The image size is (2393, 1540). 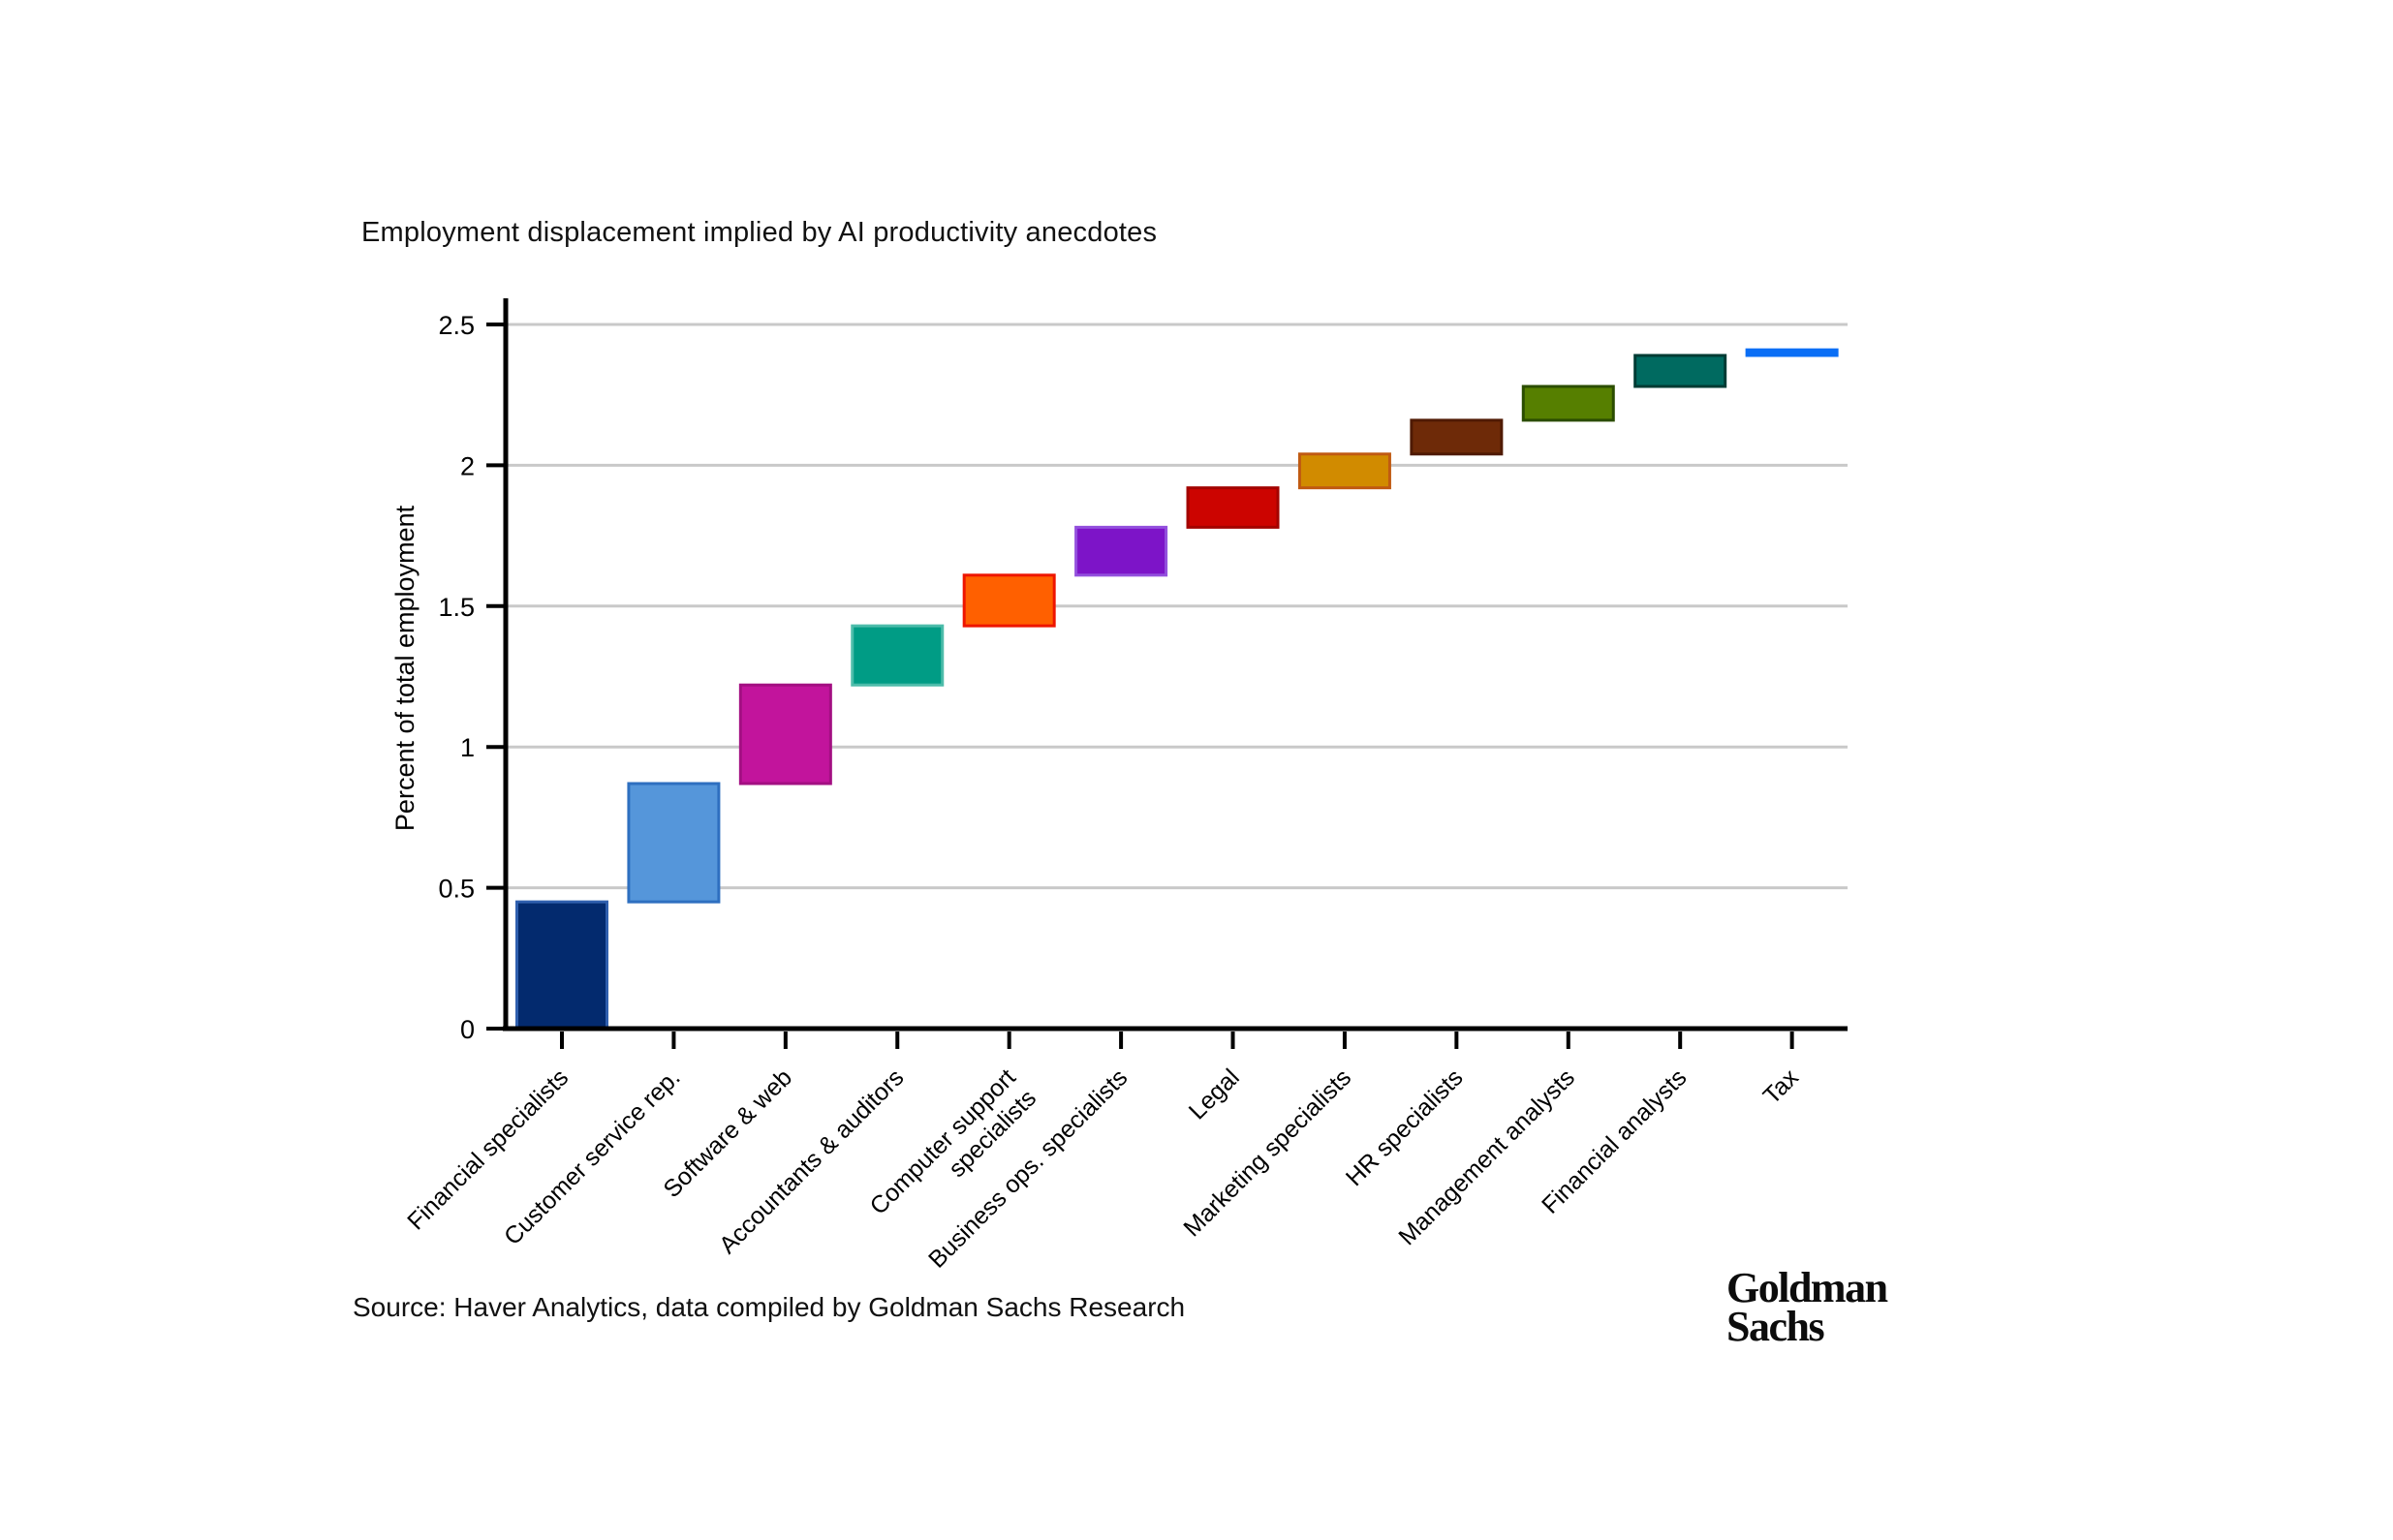 I want to click on logo-line-2: Sachs, so click(x=1775, y=1327).